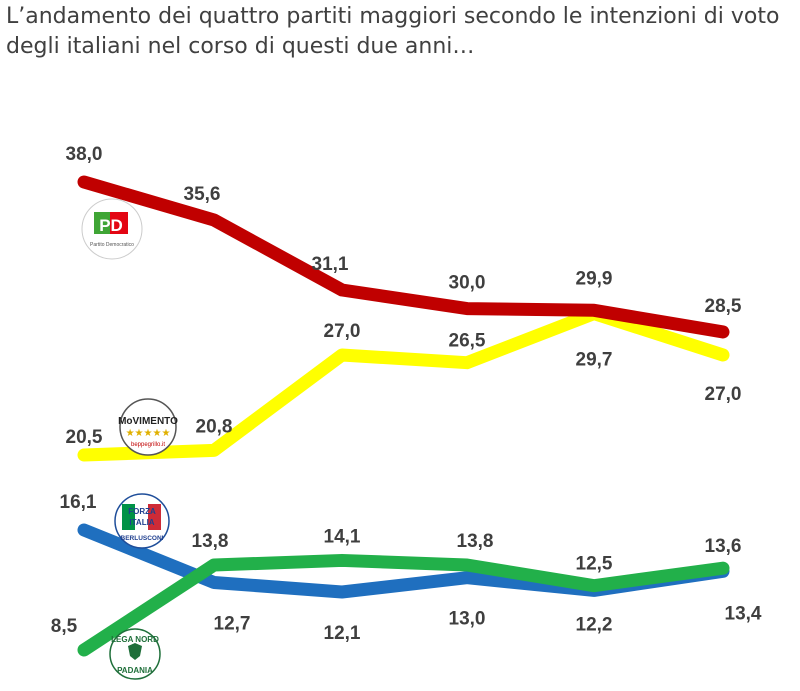 This screenshot has width=800, height=691. I want to click on data-label-pd-6: 28,5, so click(723, 306).